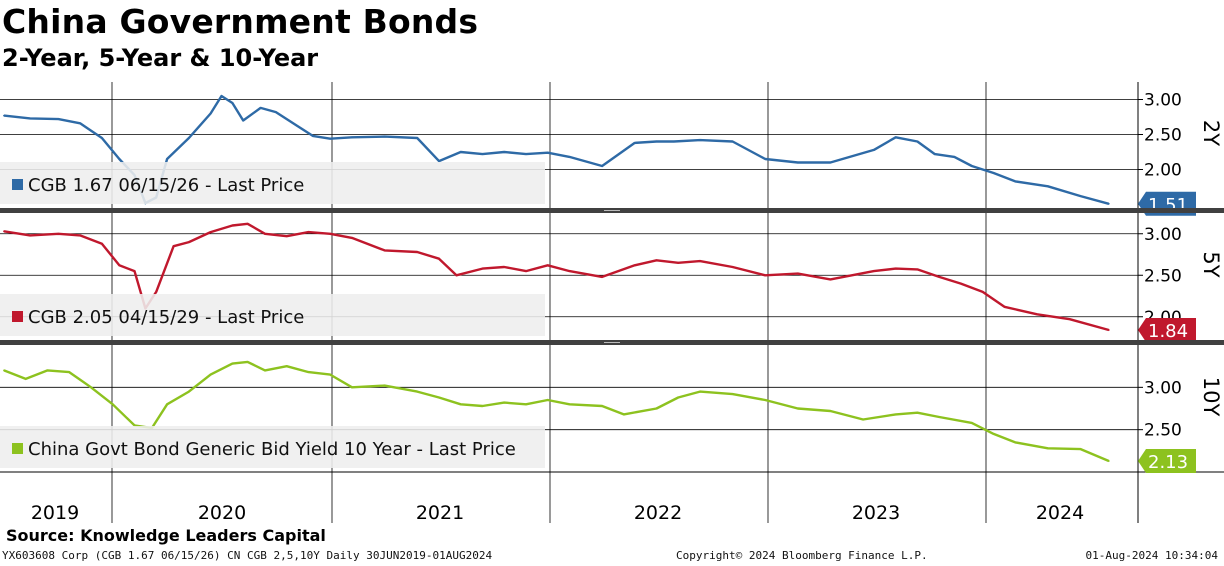 The image size is (1224, 566). I want to click on last-value-text: 2.13, so click(1168, 462).